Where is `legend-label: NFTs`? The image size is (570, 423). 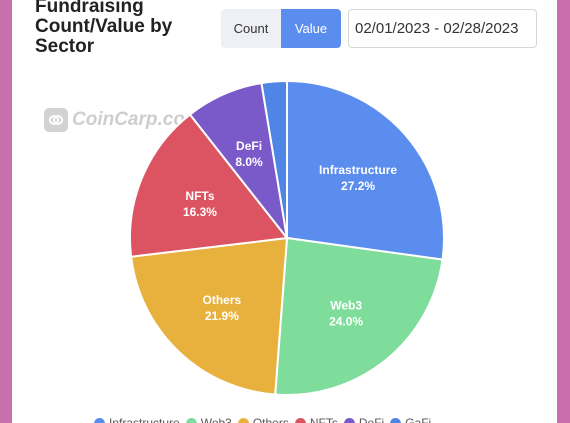
legend-label: NFTs is located at coordinates (323, 419).